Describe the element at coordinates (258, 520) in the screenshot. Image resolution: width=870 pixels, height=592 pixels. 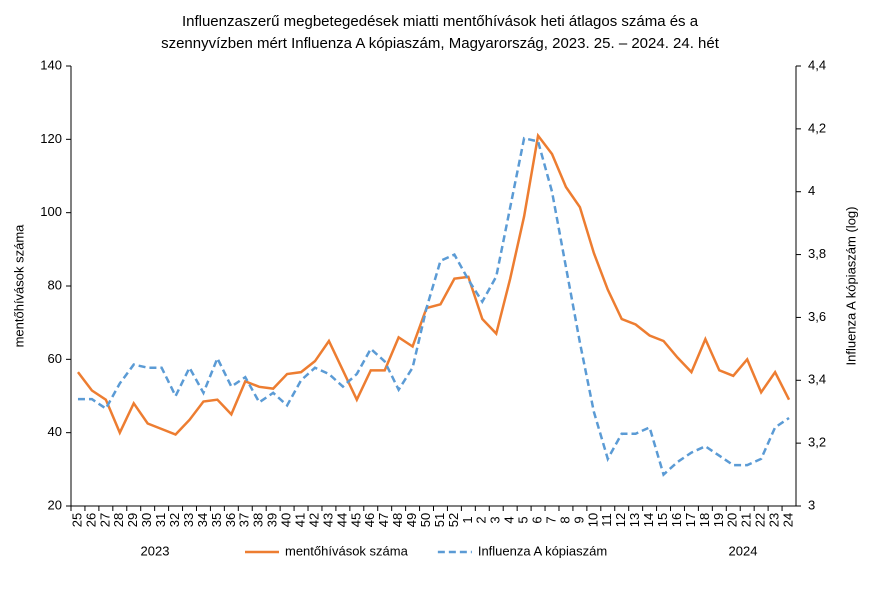
I see `x-tick-label: 38` at that location.